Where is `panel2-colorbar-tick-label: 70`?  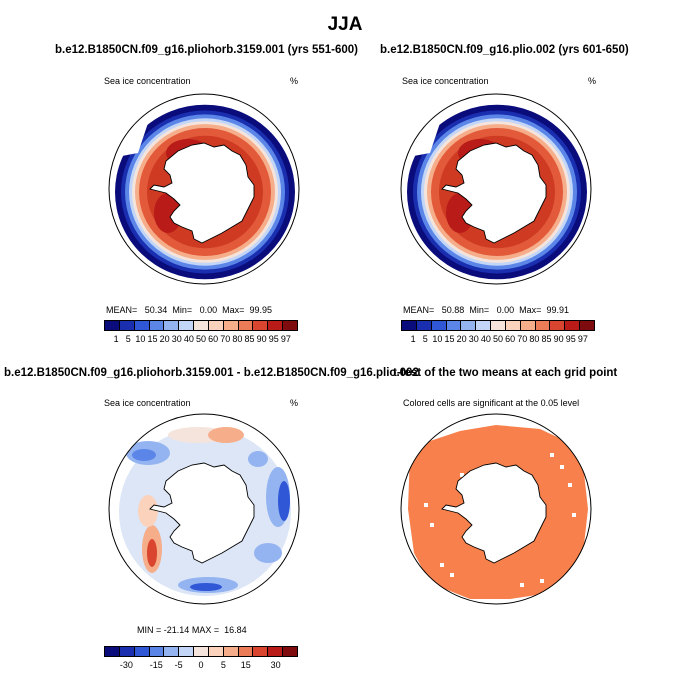
panel2-colorbar-tick-label: 70 is located at coordinates (522, 339).